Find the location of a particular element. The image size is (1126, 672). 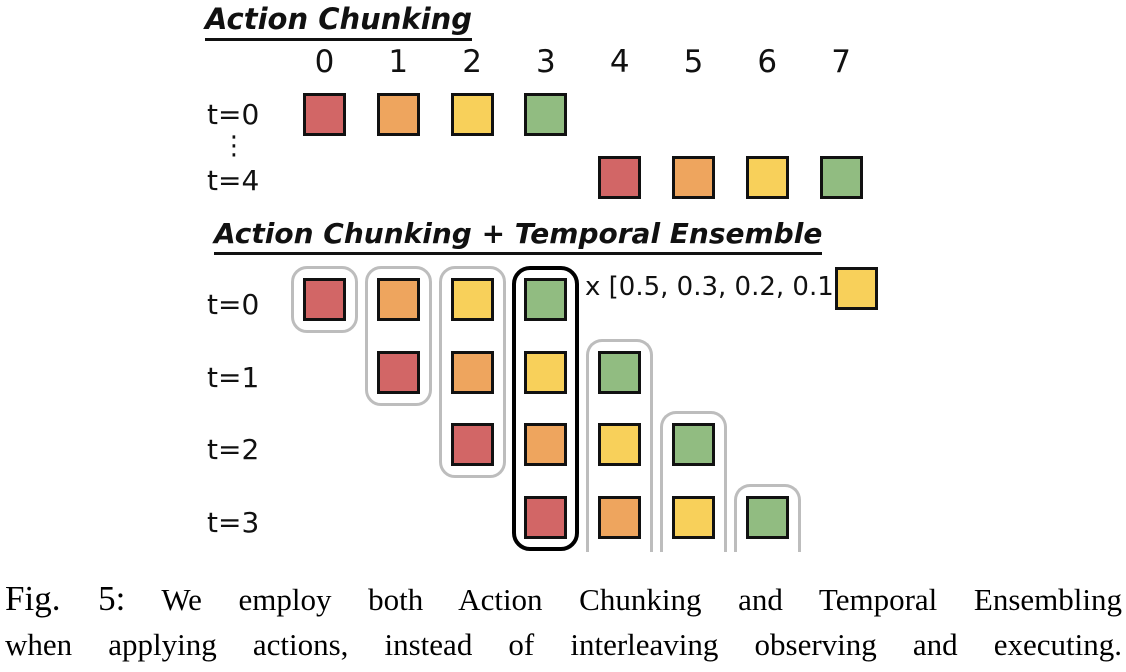

ensemble-weight-expression: x [0.5, 0.3, 0.2, 0.1] = is located at coordinates (729, 287).